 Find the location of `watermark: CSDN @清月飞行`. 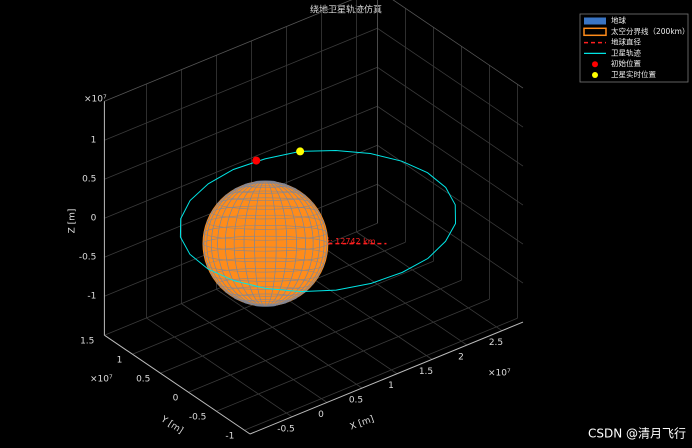

watermark: CSDN @清月飞行 is located at coordinates (637, 434).